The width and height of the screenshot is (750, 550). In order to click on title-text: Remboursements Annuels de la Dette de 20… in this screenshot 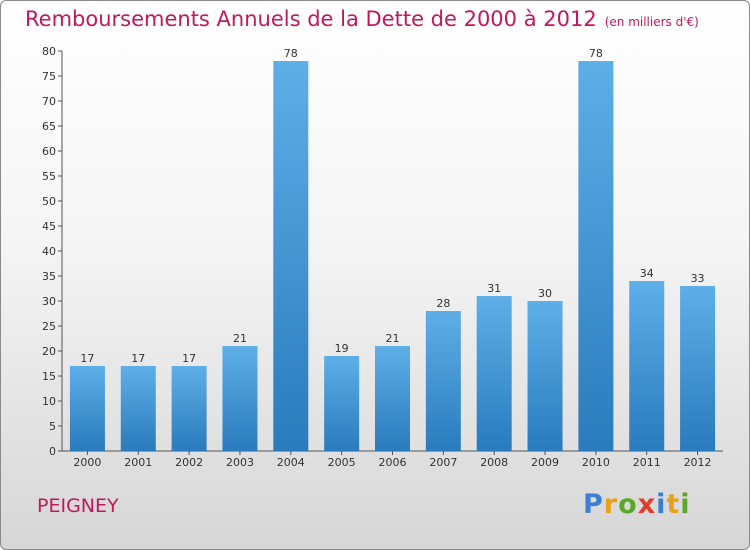, I will do `click(311, 19)`.